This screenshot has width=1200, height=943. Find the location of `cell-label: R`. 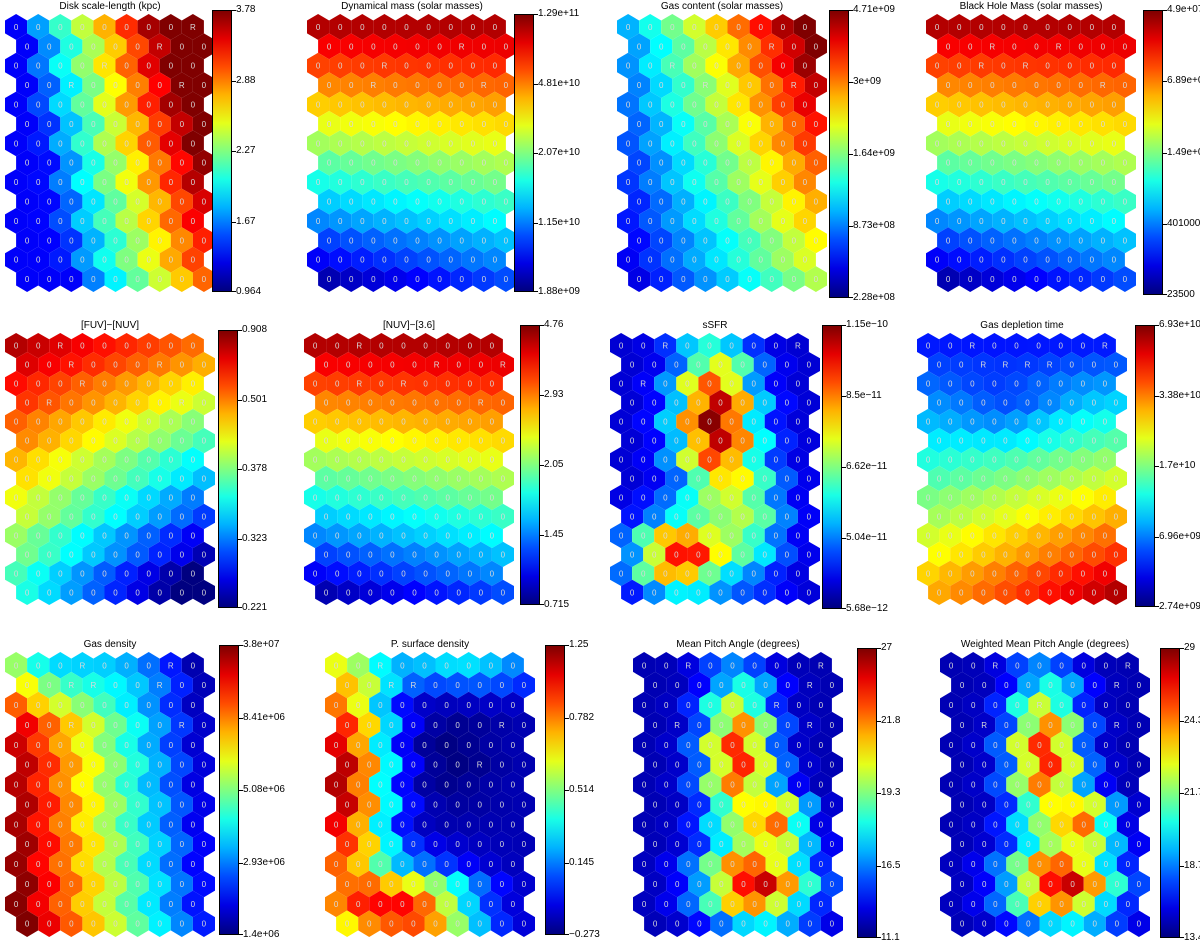

cell-label: R is located at coordinates (359, 346).